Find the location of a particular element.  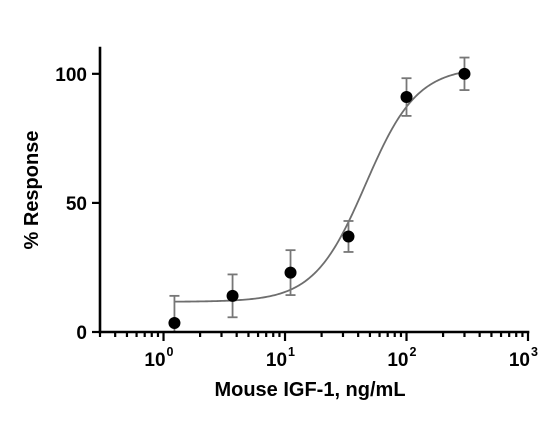

x-tick-label: 10 1 is located at coordinates (280, 358).